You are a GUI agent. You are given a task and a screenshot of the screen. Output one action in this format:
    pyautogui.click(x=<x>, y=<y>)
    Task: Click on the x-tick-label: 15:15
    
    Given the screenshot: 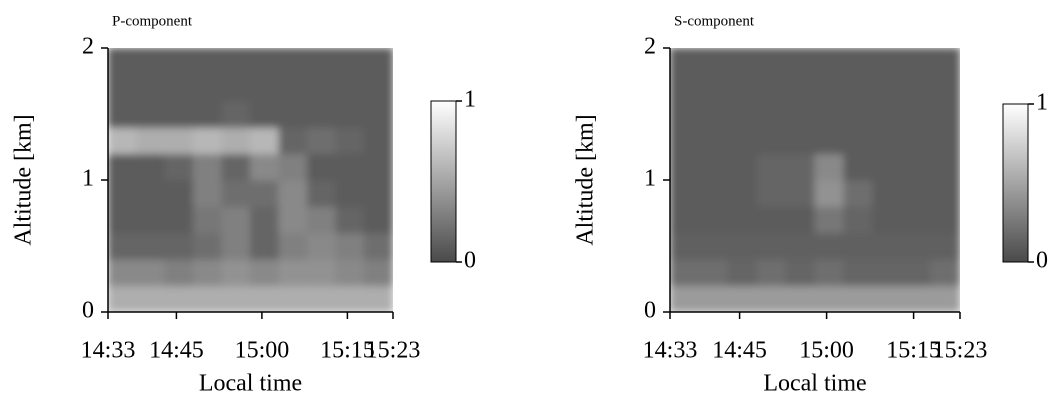 What is the action you would take?
    pyautogui.click(x=913, y=351)
    